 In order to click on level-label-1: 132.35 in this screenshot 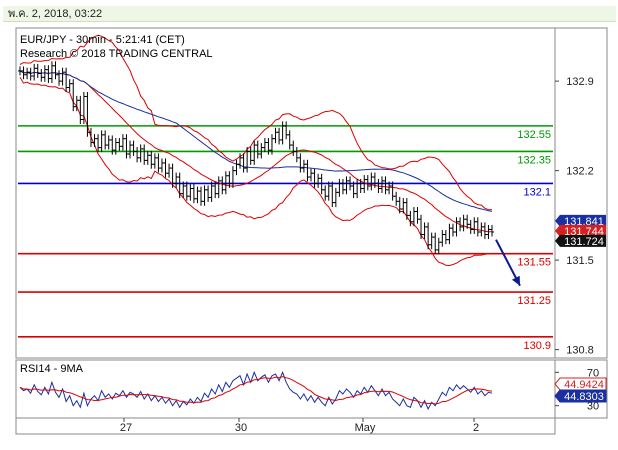, I will do `click(534, 160)`.